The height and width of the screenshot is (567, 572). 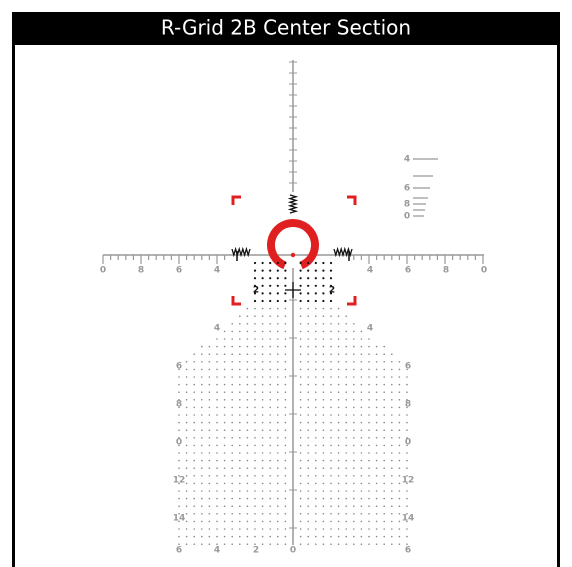 I want to click on left-border, so click(x=13, y=289).